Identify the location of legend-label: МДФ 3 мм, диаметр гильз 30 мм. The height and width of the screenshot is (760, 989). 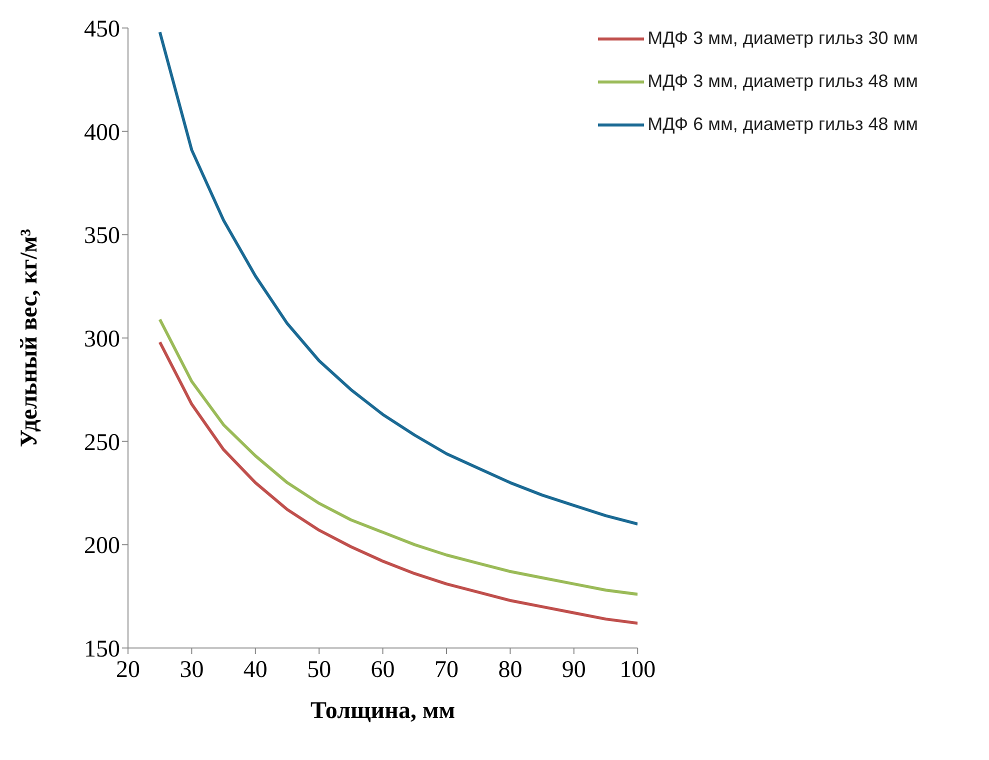
(783, 38).